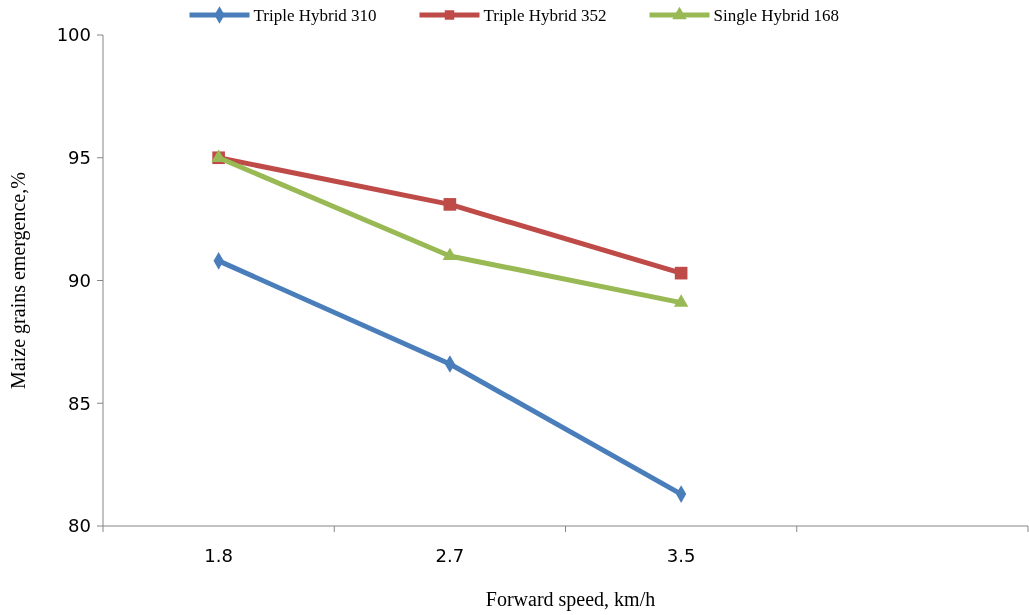 Image resolution: width=1029 pixels, height=615 pixels. Describe the element at coordinates (776, 15) in the screenshot. I see `legend-label: Single Hybrid 168` at that location.